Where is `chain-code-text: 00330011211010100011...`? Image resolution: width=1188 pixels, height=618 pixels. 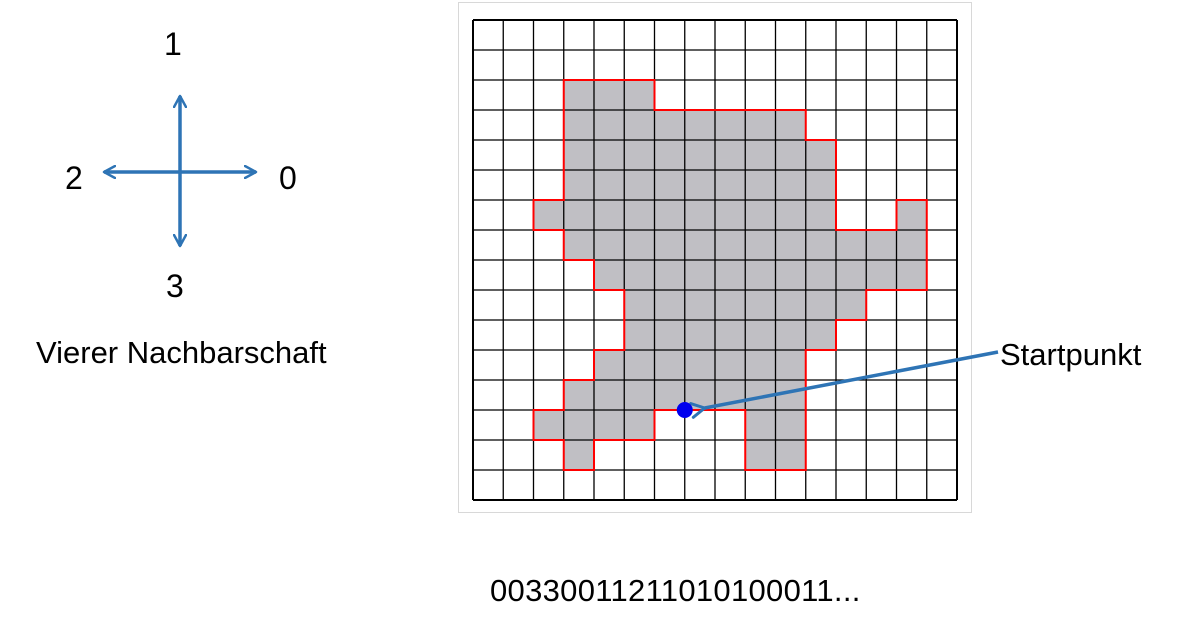 chain-code-text: 00330011211010100011... is located at coordinates (675, 590).